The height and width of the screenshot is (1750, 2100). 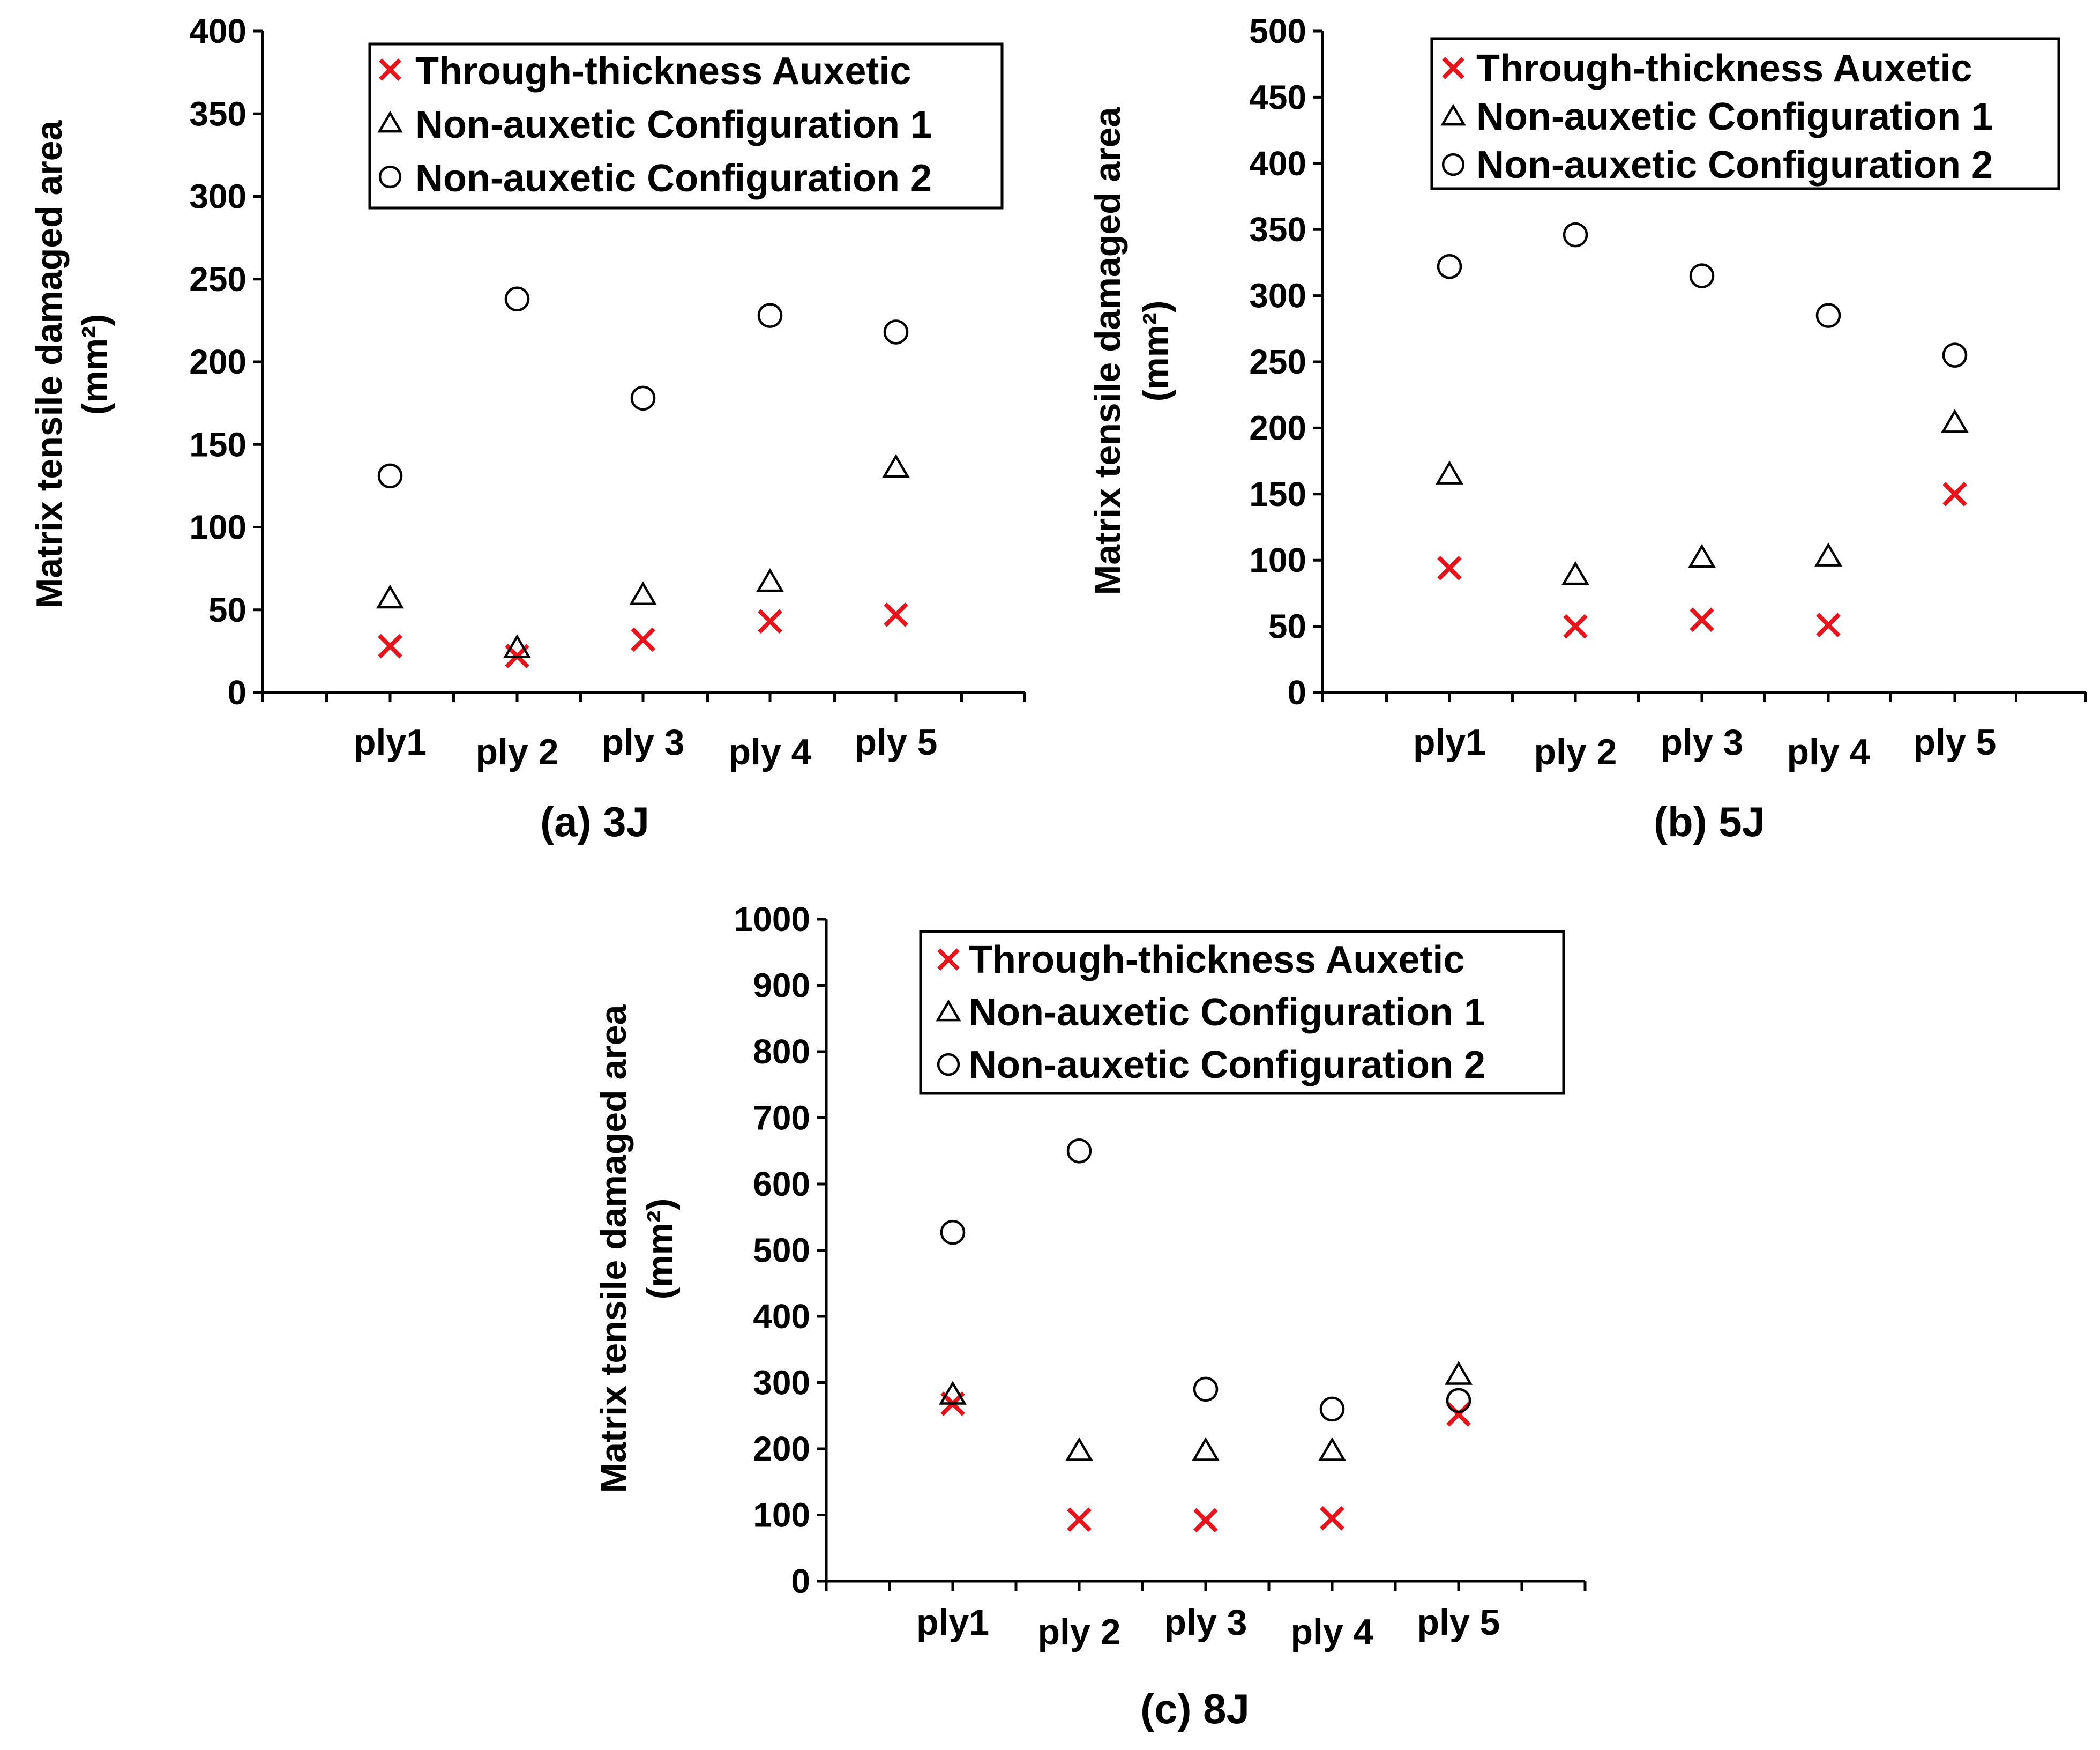 What do you see at coordinates (1287, 626) in the screenshot?
I see `y-tick-label: 50` at bounding box center [1287, 626].